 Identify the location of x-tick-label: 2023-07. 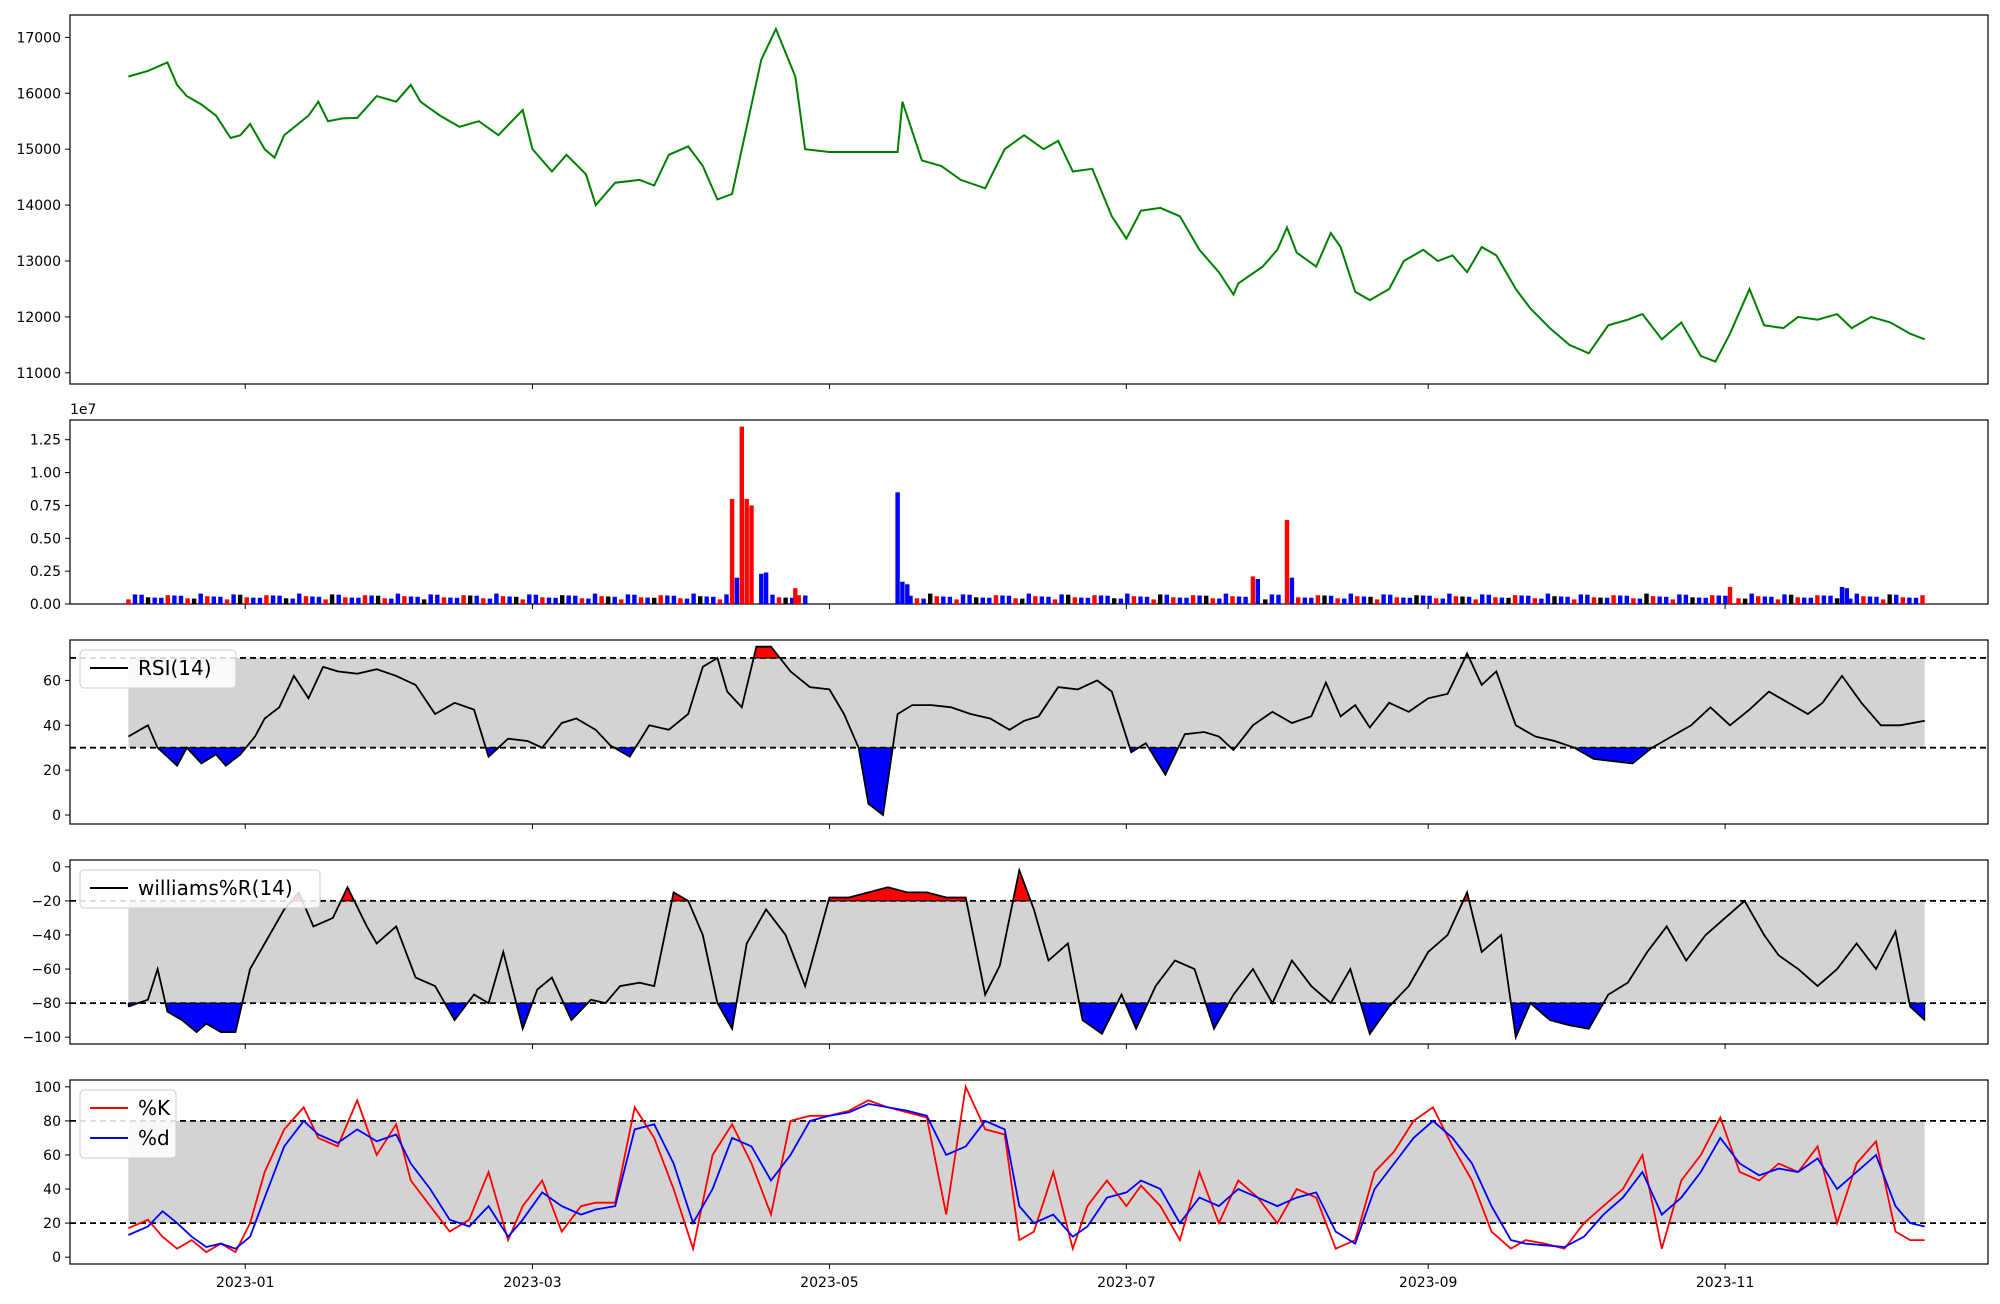
(1126, 1283).